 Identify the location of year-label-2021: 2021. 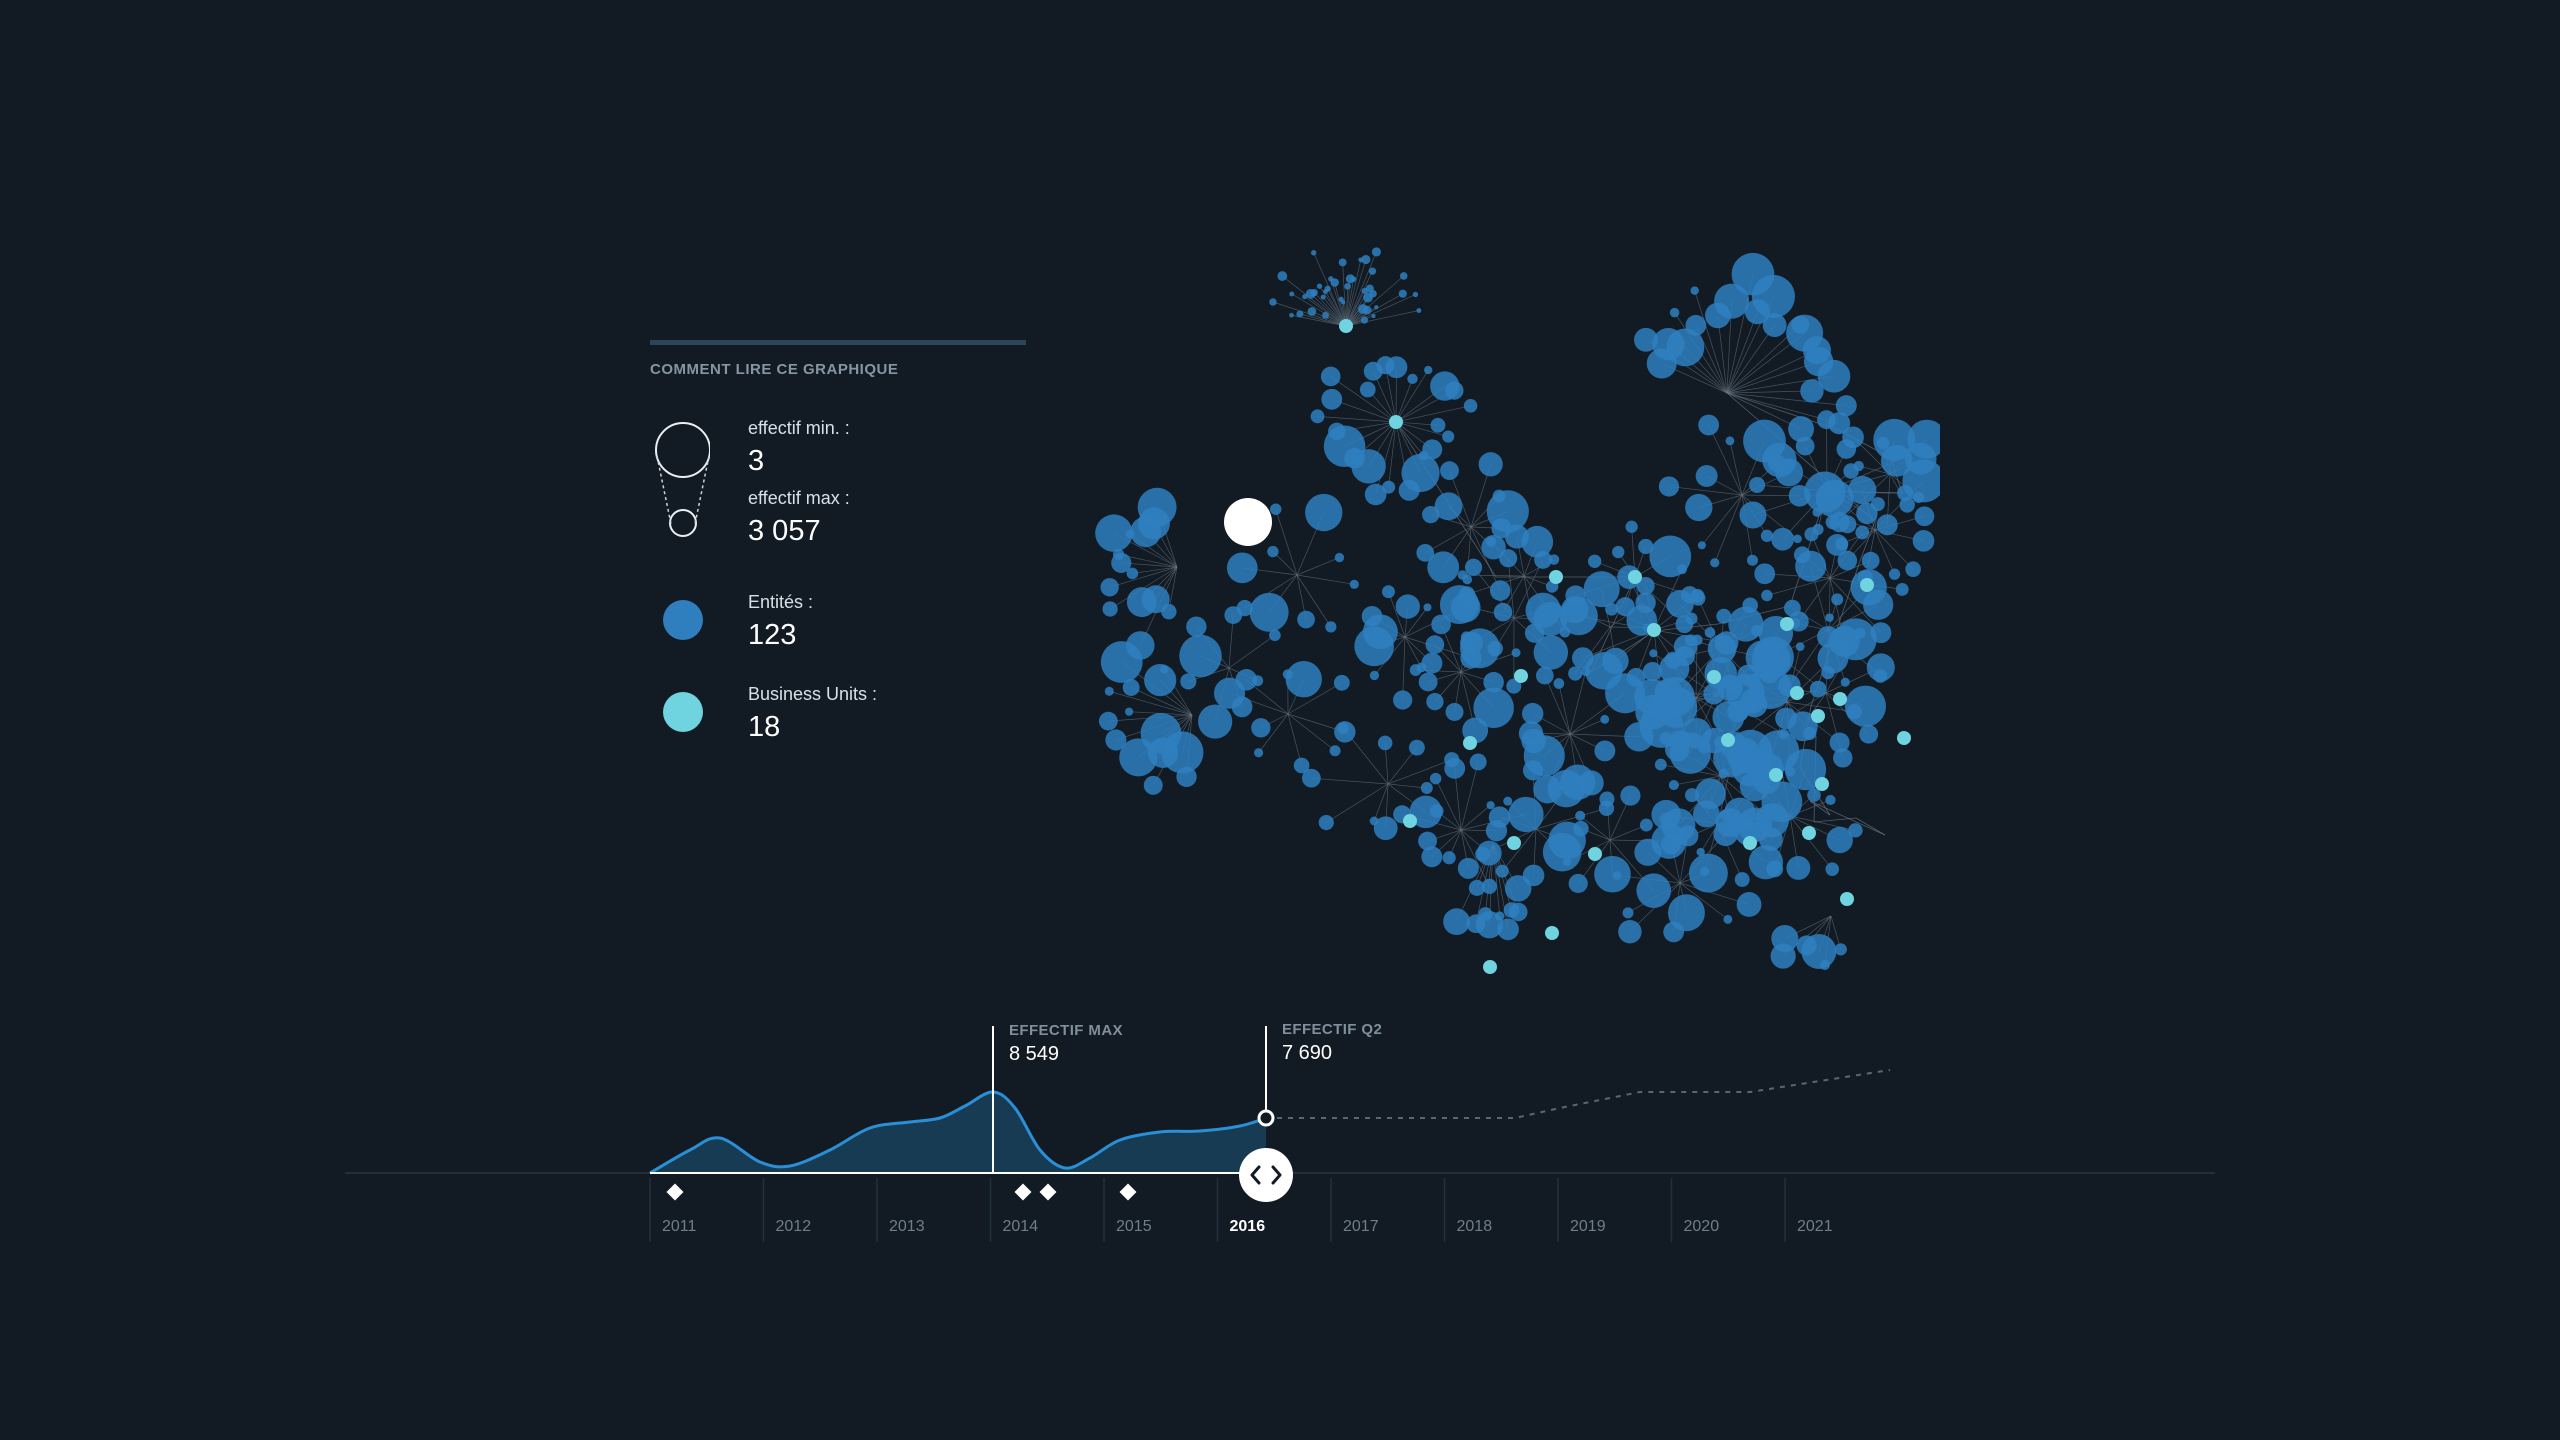
(1815, 1226).